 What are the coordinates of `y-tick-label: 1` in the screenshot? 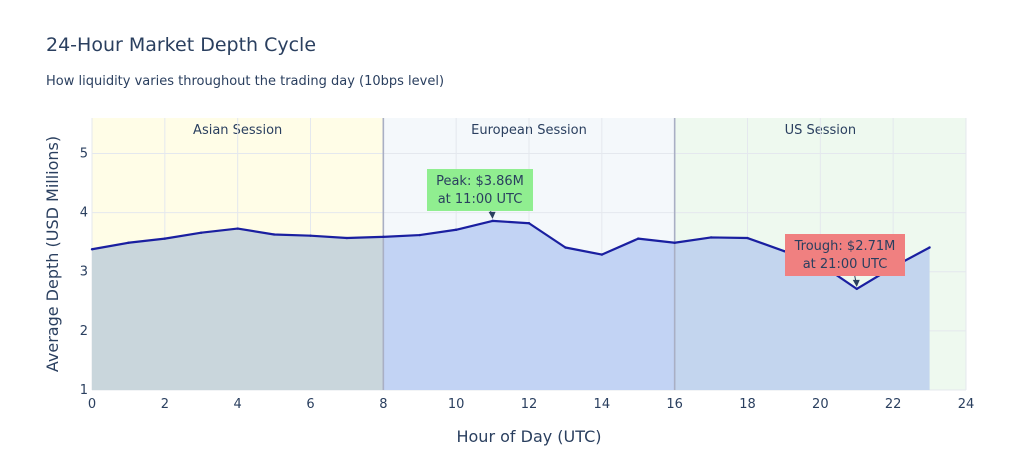 It's located at (84, 390).